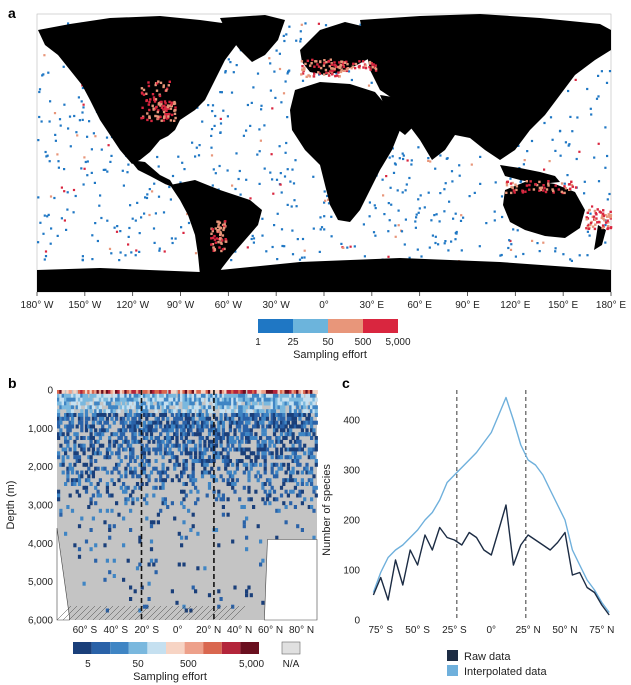  I want to click on tropic-lines-c, so click(491, 505).